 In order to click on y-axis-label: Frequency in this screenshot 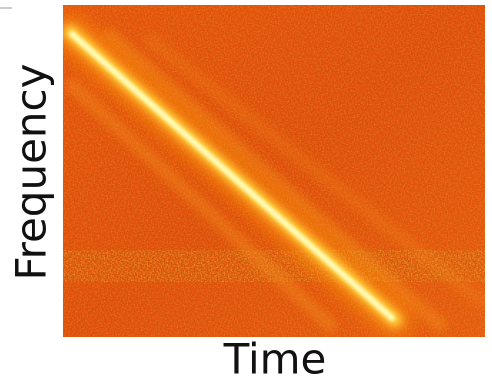, I will do `click(31, 172)`.